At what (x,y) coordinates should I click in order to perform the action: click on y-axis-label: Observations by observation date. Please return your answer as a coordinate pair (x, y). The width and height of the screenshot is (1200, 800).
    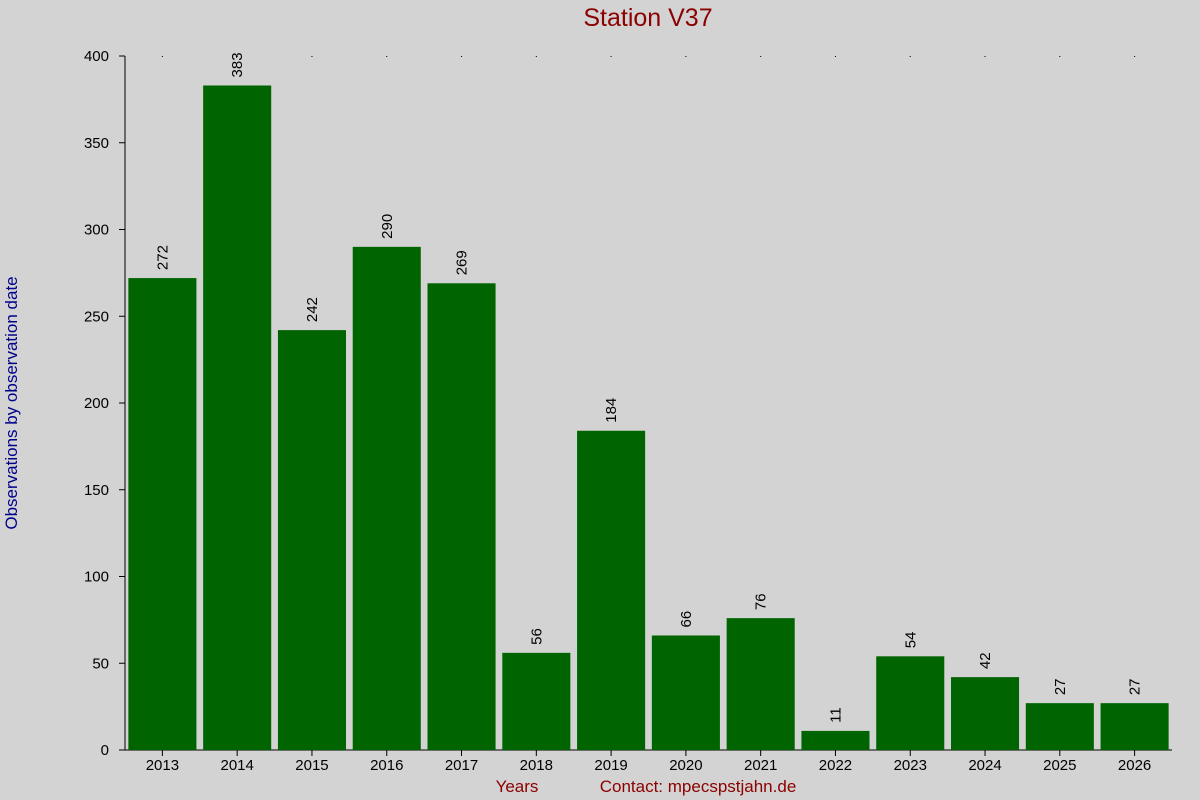
    Looking at the image, I should click on (11, 402).